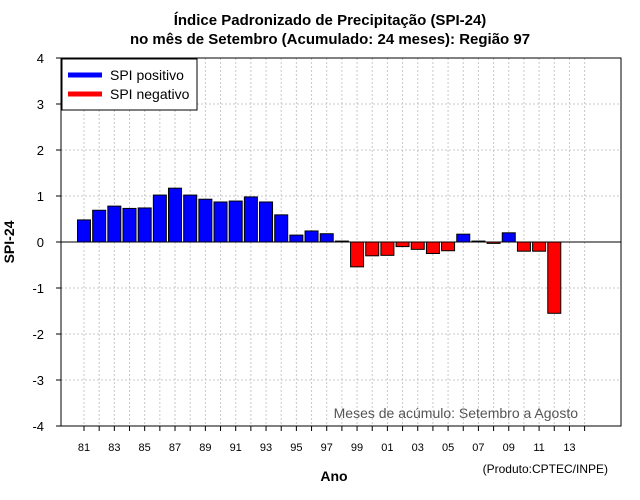 This screenshot has width=640, height=500. What do you see at coordinates (99, 226) in the screenshot?
I see `bar-1982` at bounding box center [99, 226].